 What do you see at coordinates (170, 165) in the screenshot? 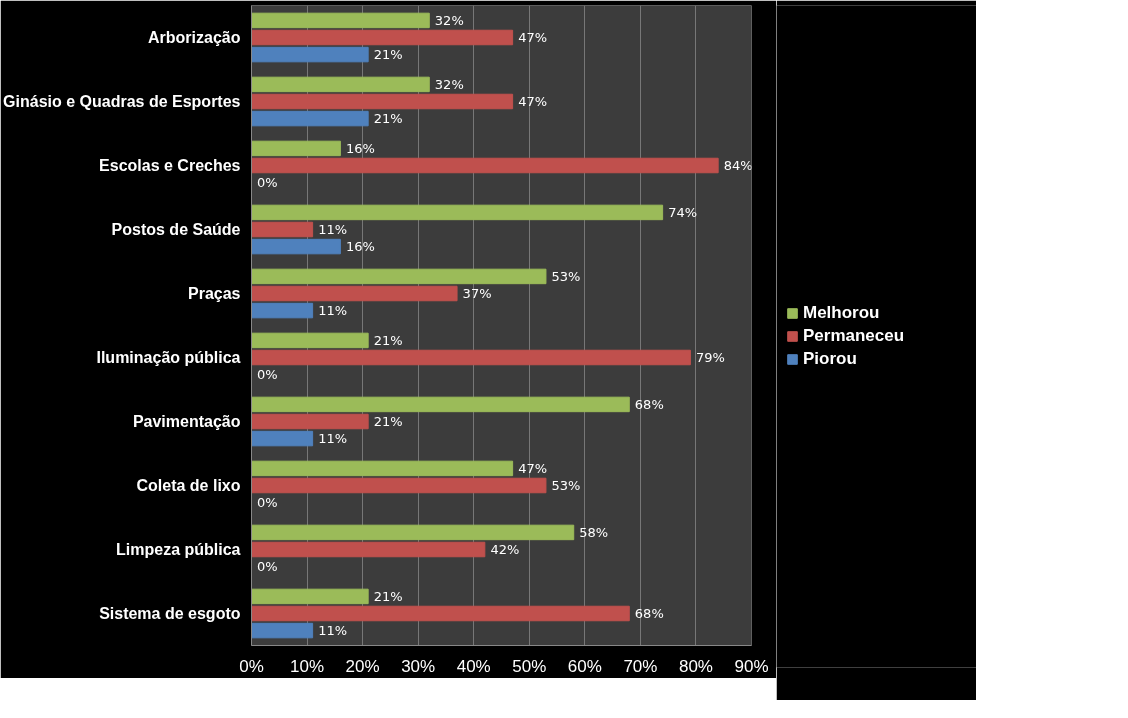
I see `y-tick-label: Escolas e Creches` at bounding box center [170, 165].